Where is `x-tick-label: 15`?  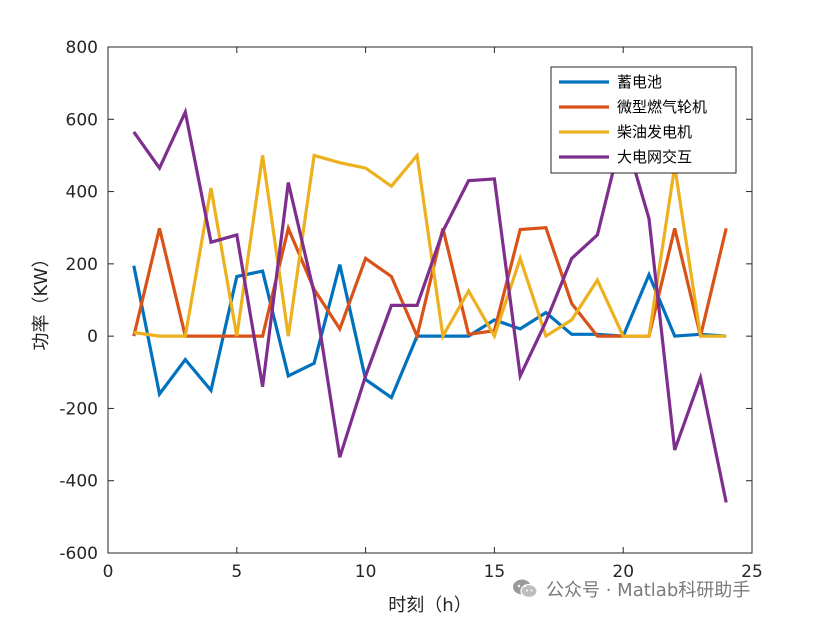
x-tick-label: 15 is located at coordinates (495, 572).